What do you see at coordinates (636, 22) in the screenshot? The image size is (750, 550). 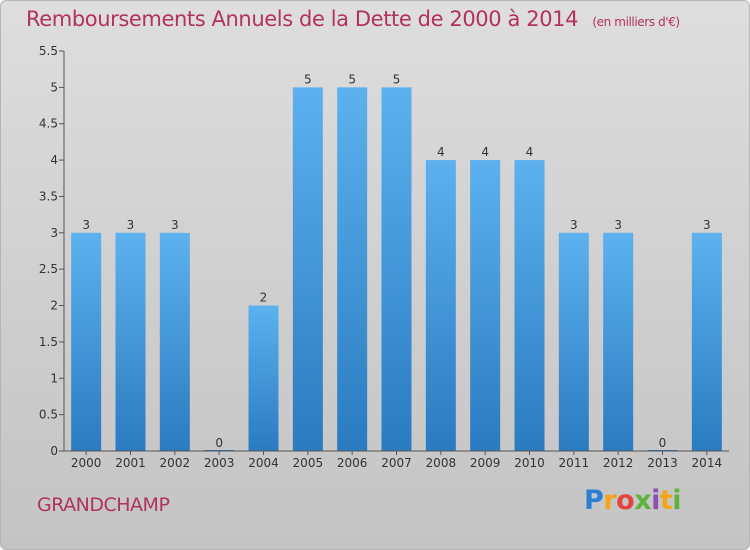 I see `title-unit: (en milliers d'€)` at bounding box center [636, 22].